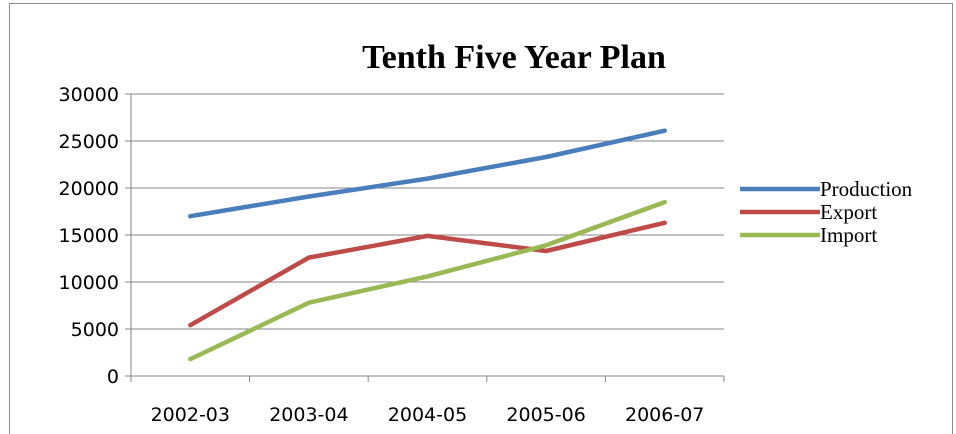 Image resolution: width=956 pixels, height=434 pixels. Describe the element at coordinates (427, 173) in the screenshot. I see `series-line-production` at that location.